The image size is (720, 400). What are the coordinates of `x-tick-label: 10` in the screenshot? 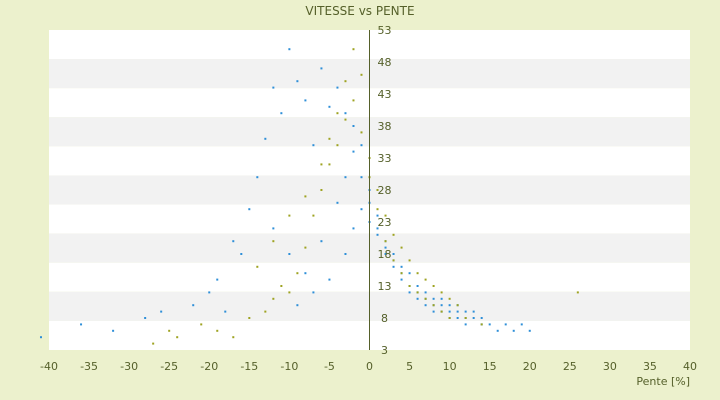 It's located at (450, 366).